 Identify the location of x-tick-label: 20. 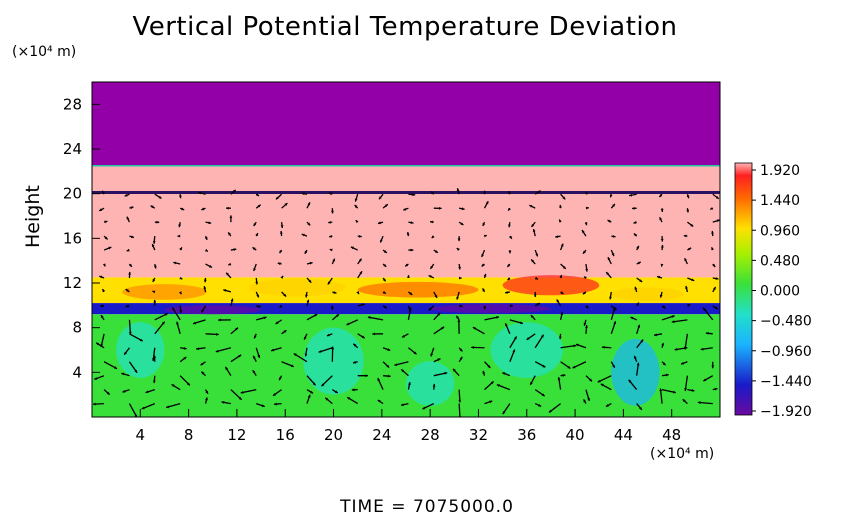
(333, 435).